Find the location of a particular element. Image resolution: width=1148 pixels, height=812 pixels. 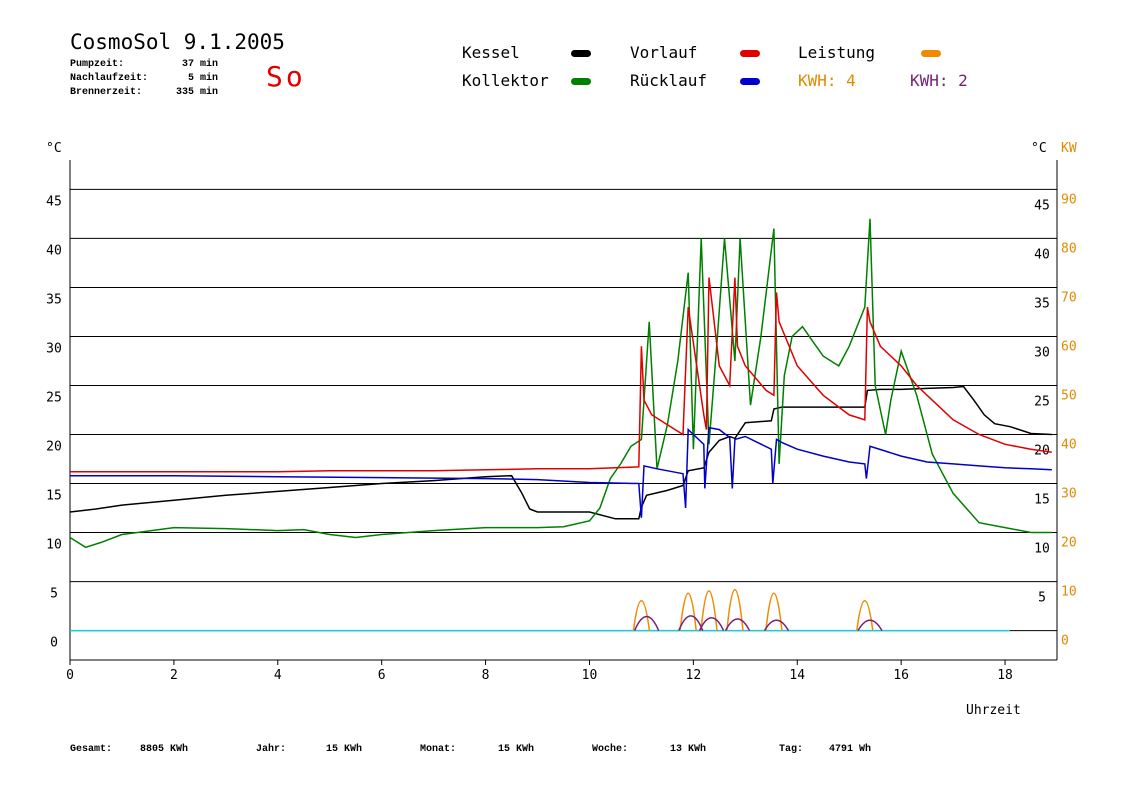

y2-tick-label-5: 5 is located at coordinates (1042, 598).